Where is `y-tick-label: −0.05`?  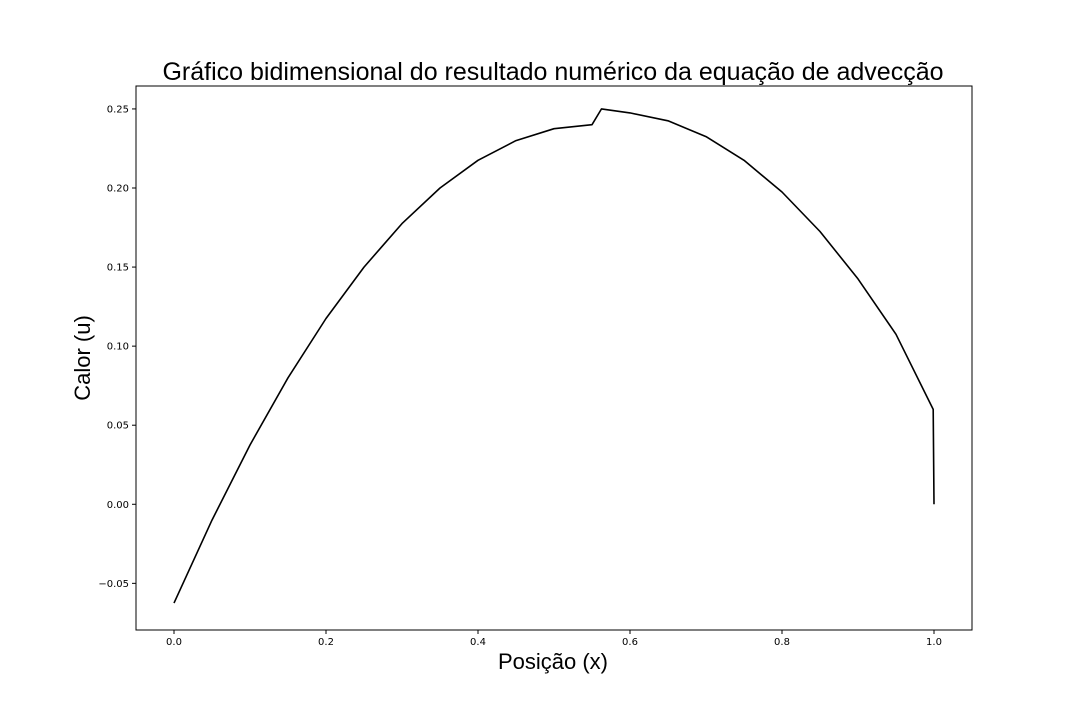 y-tick-label: −0.05 is located at coordinates (113, 584).